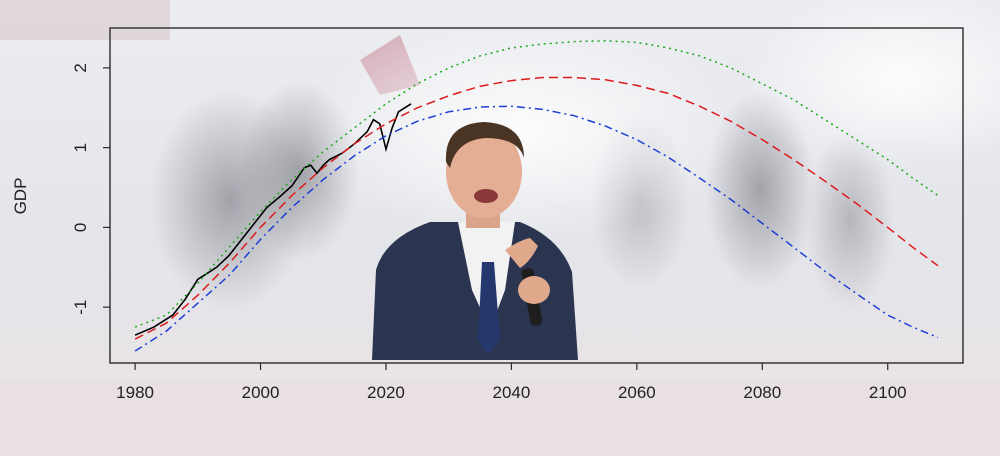 This screenshot has width=1000, height=456. What do you see at coordinates (484, 145) in the screenshot?
I see `speaker-hair` at bounding box center [484, 145].